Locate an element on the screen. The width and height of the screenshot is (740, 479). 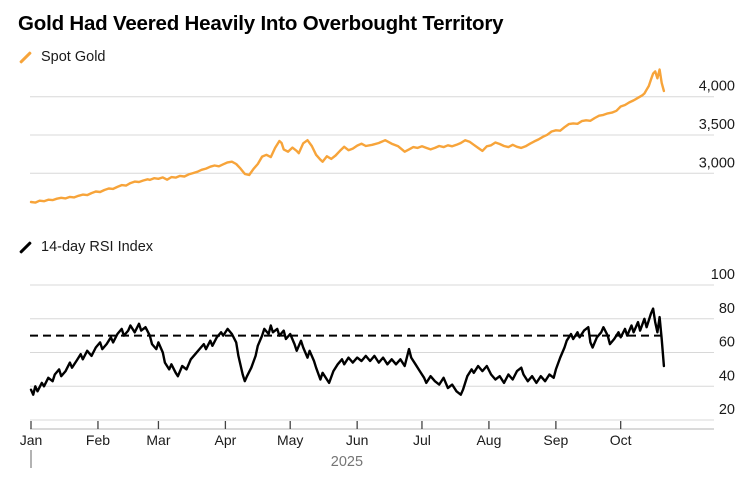
y-tick-label: 40 is located at coordinates (727, 376).